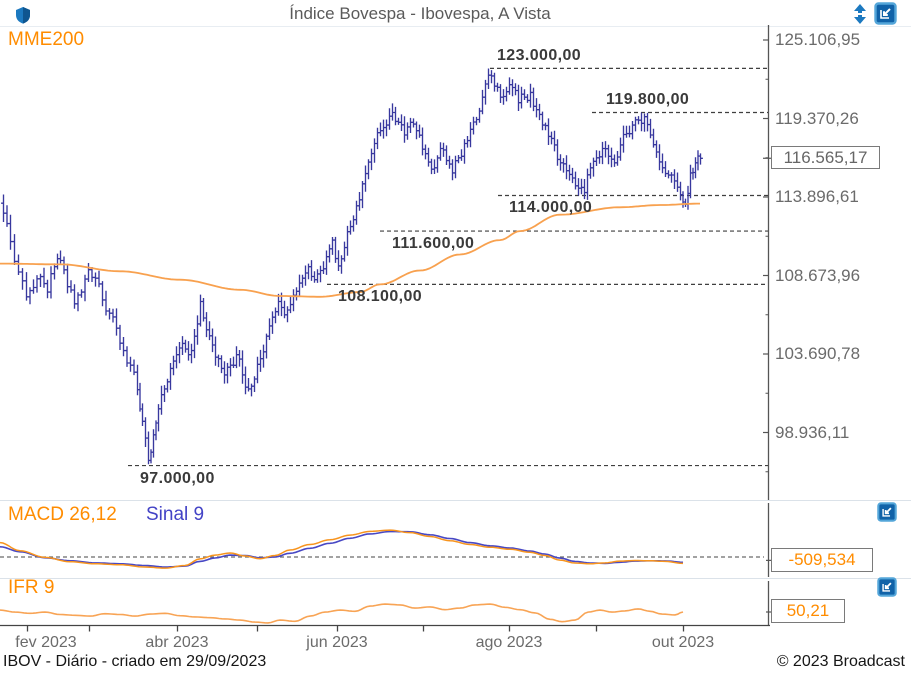 This screenshot has width=911, height=685. I want to click on y-axis-label-5: 98.936,11, so click(812, 432).